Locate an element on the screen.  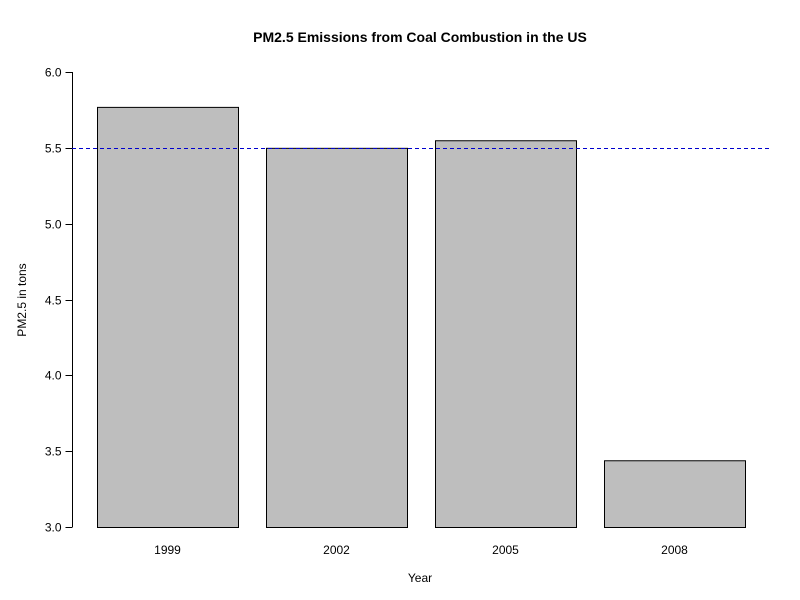
y-axis: 3.0 3.5 4.0 4.5 5.0 5.5 6.0 is located at coordinates (59, 300).